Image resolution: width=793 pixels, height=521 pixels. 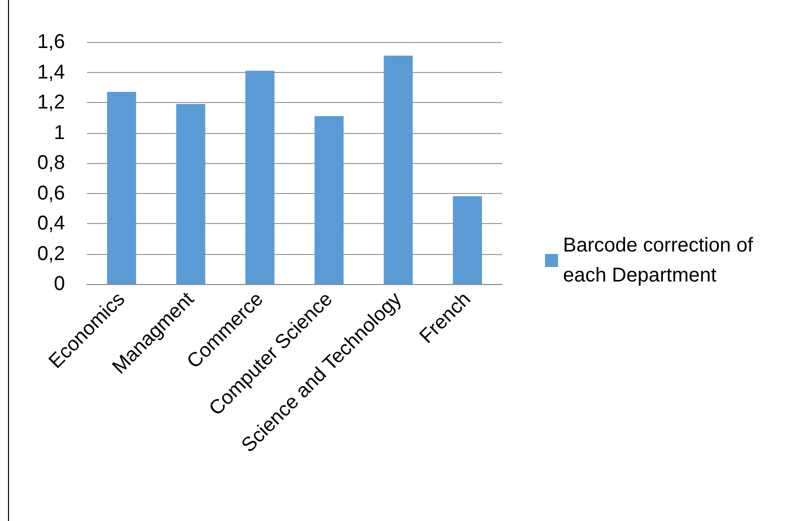 I want to click on y-tick-label: 0,2, so click(x=51, y=253).